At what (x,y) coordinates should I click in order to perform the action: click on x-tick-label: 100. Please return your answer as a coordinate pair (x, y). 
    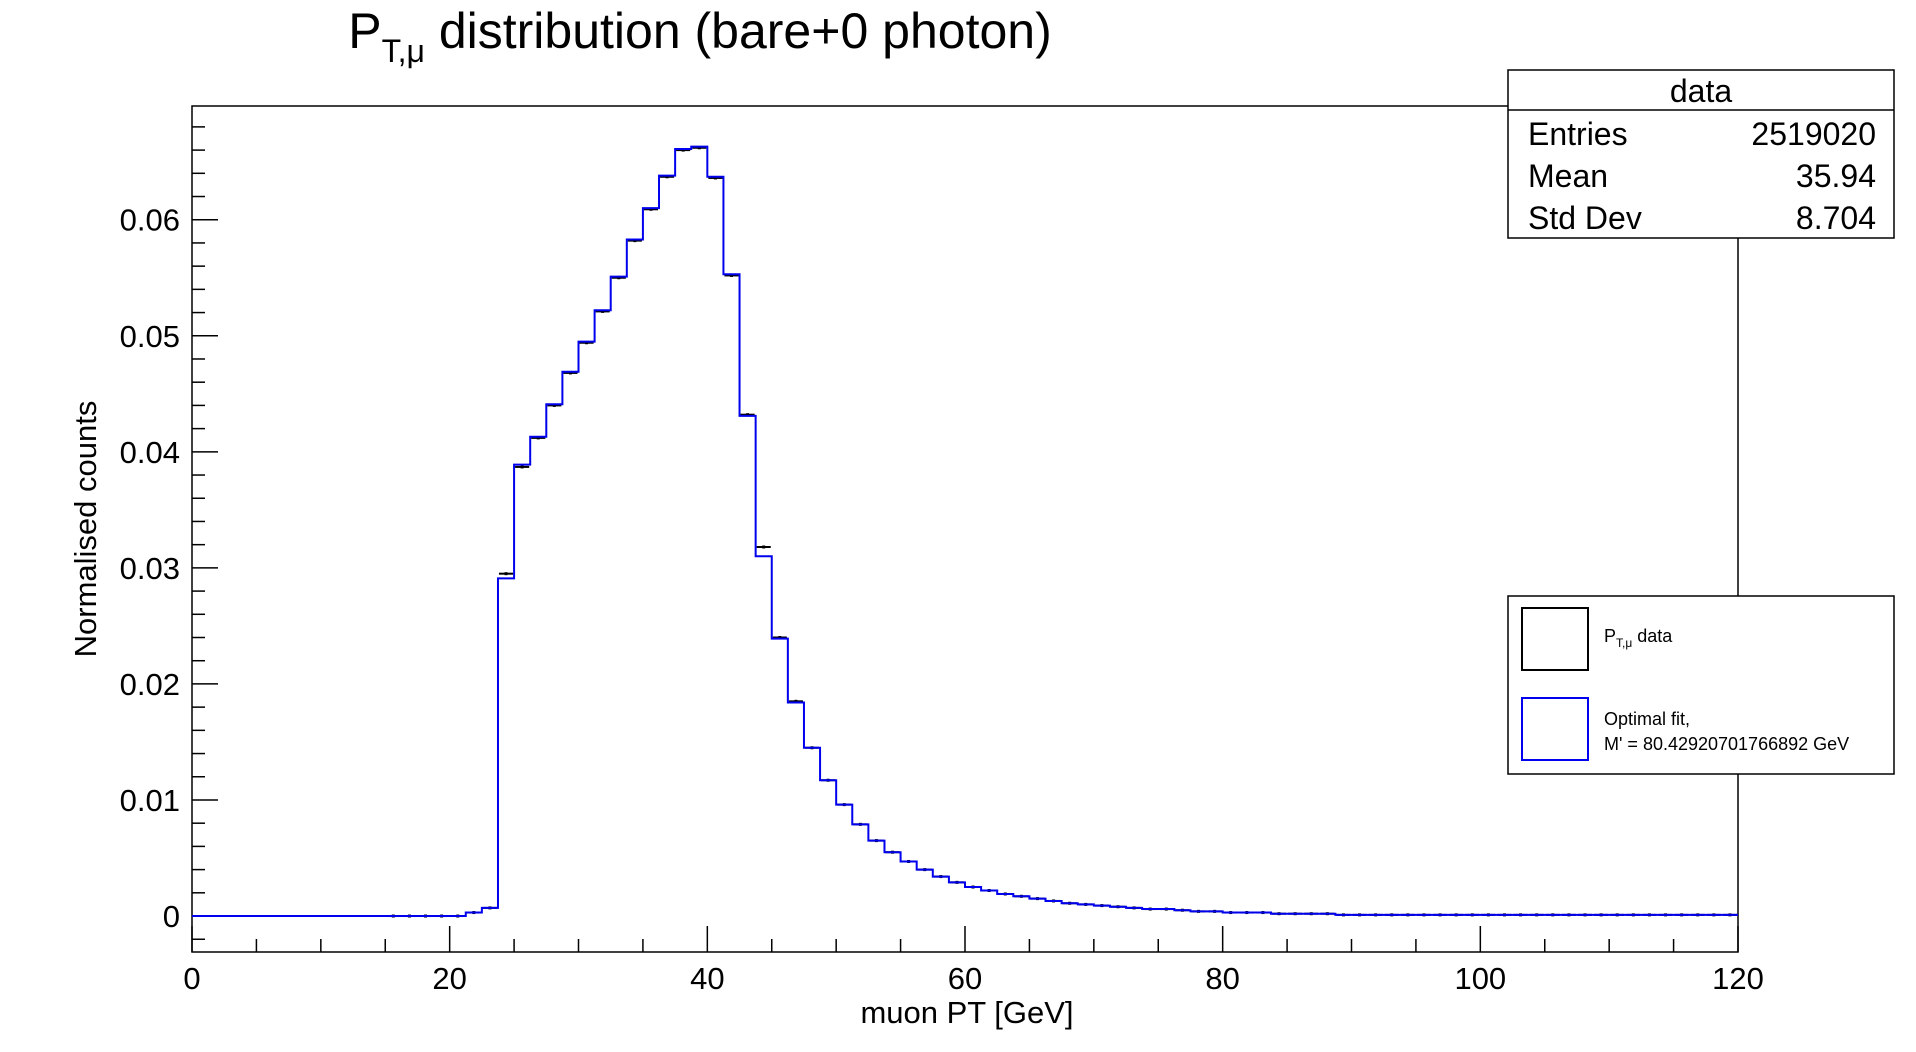
    Looking at the image, I should click on (1480, 978).